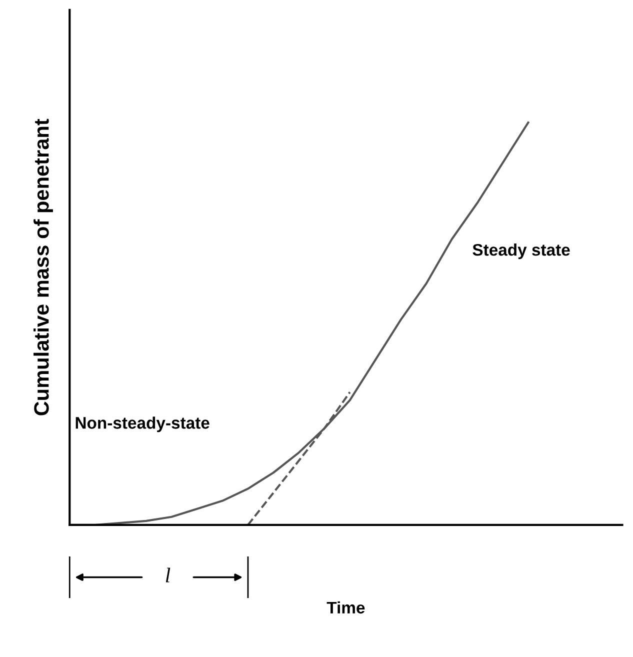 Image resolution: width=633 pixels, height=657 pixels. I want to click on y-axis-title: Cumulative mass of penetrant, so click(43, 267).